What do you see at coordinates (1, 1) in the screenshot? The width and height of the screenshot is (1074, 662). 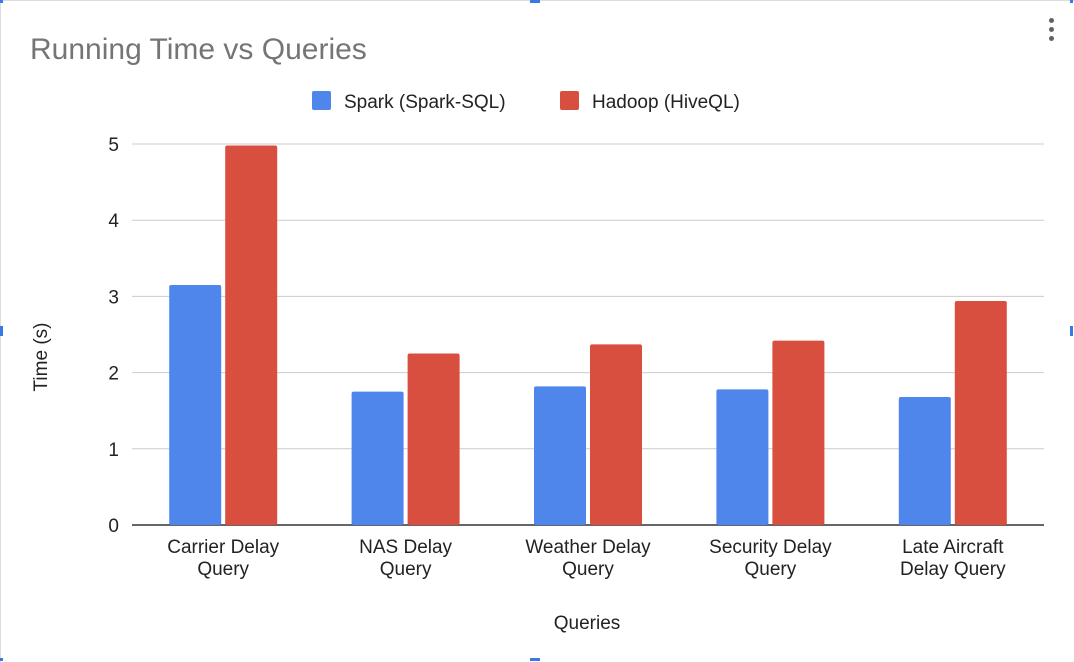 I see `corner-handle-top-left` at bounding box center [1, 1].